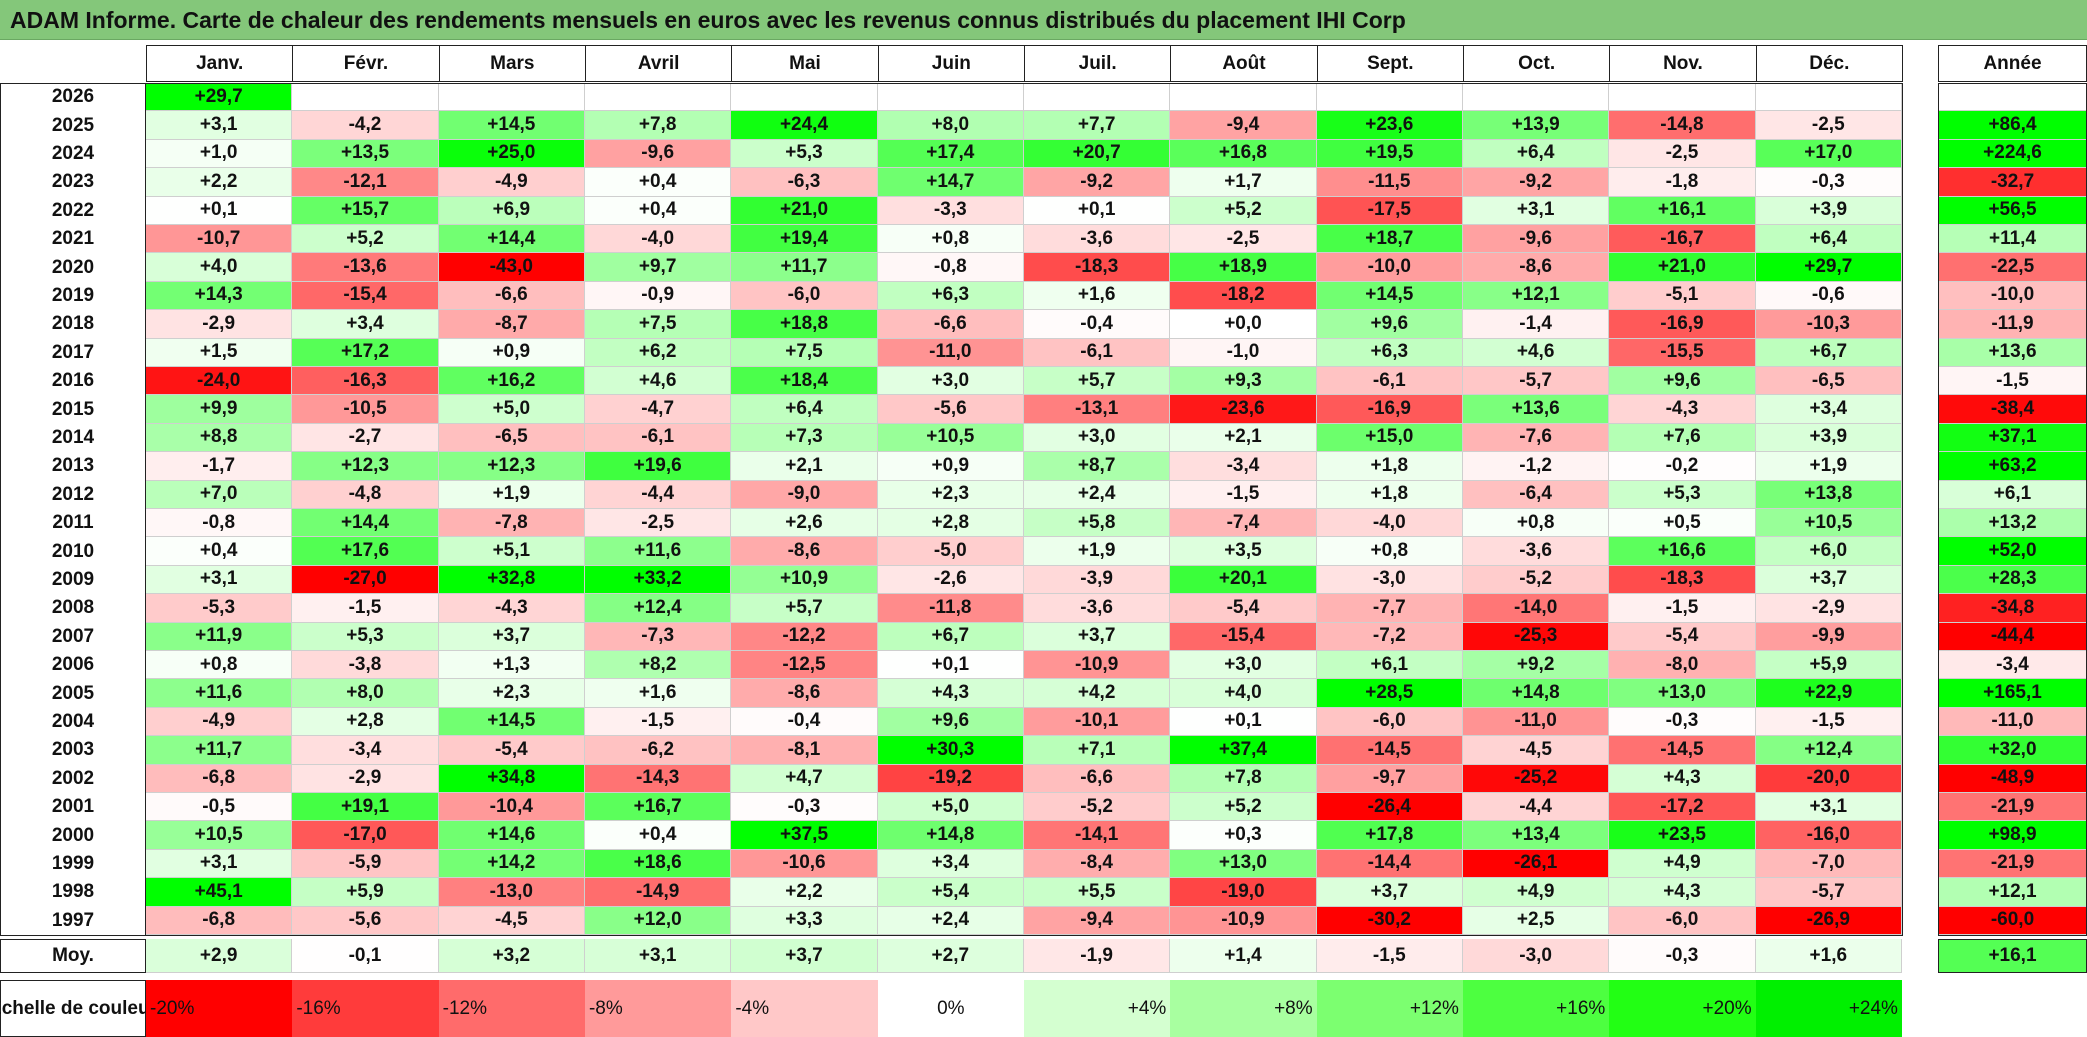 This screenshot has height=1037, width=2087. What do you see at coordinates (1097, 494) in the screenshot?
I see `heatmap-cell: +2,4` at bounding box center [1097, 494].